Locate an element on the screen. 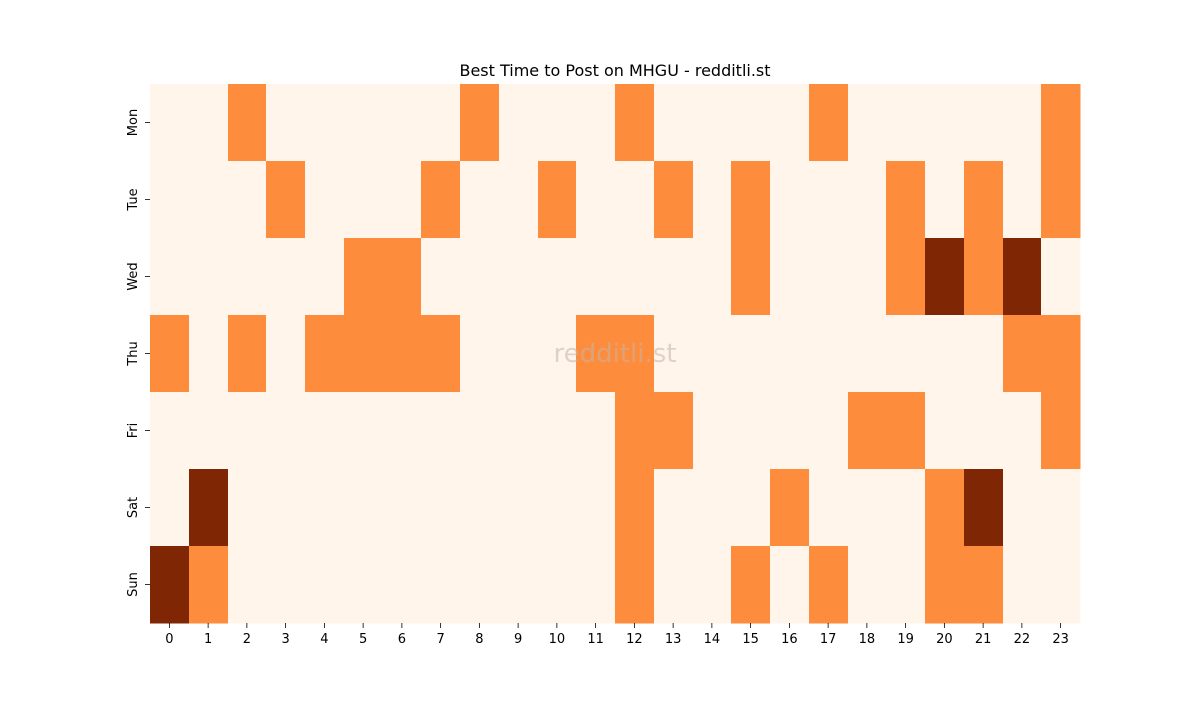 Image resolution: width=1200 pixels, height=704 pixels. x-tick-label-16: 16 is located at coordinates (789, 639).